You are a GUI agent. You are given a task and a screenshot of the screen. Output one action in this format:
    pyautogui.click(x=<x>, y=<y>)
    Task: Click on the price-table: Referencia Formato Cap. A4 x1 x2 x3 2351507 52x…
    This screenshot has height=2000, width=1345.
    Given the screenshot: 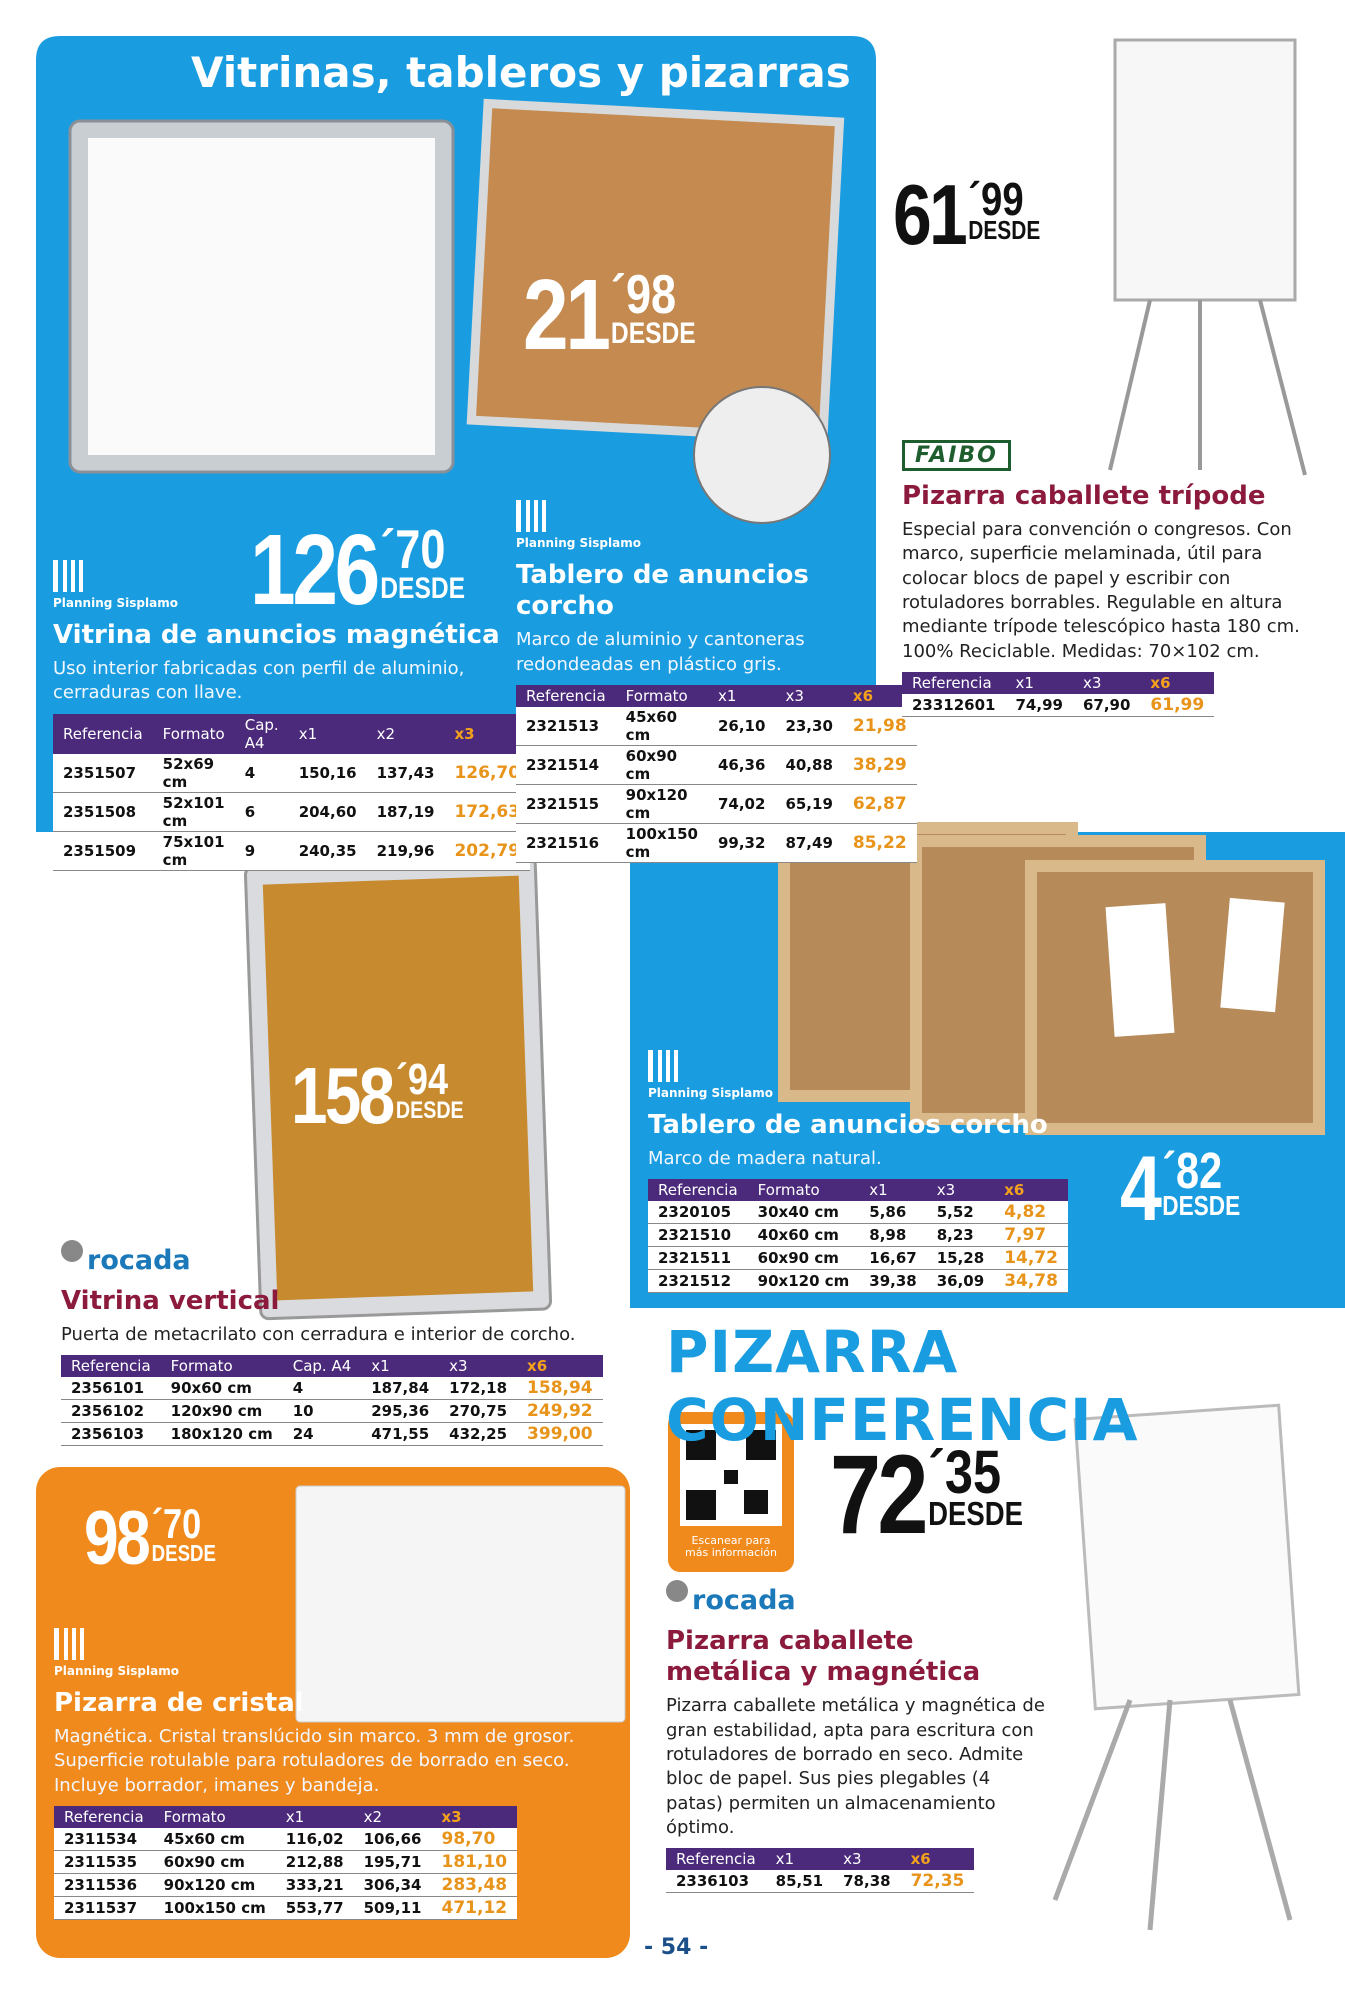 What is the action you would take?
    pyautogui.click(x=292, y=792)
    